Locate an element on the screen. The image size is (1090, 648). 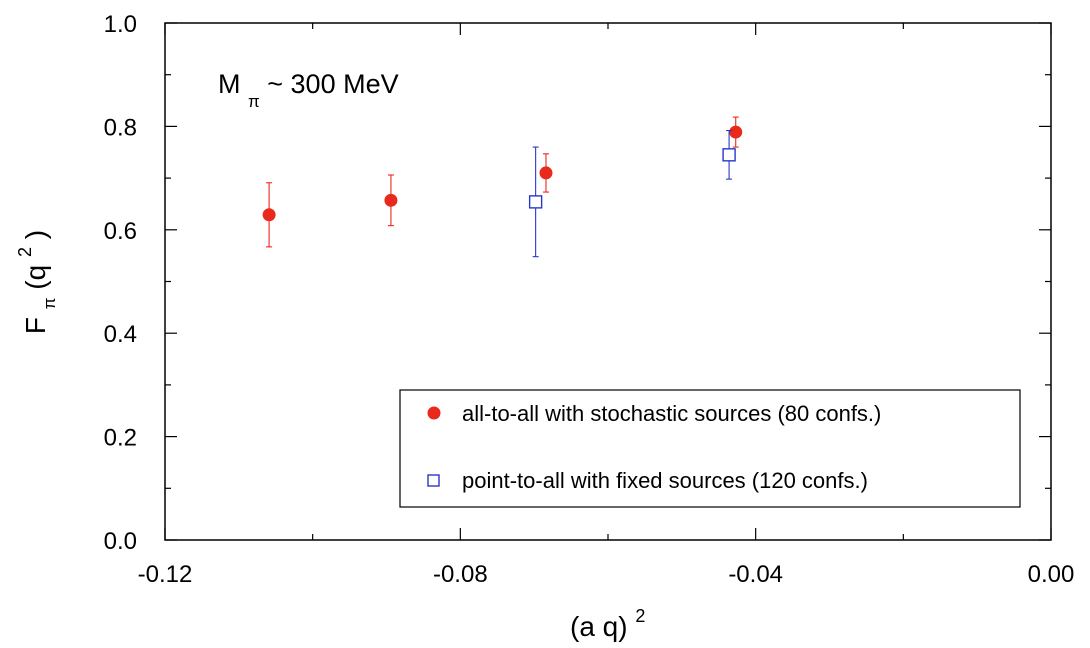
series-layer is located at coordinates (502, 187).